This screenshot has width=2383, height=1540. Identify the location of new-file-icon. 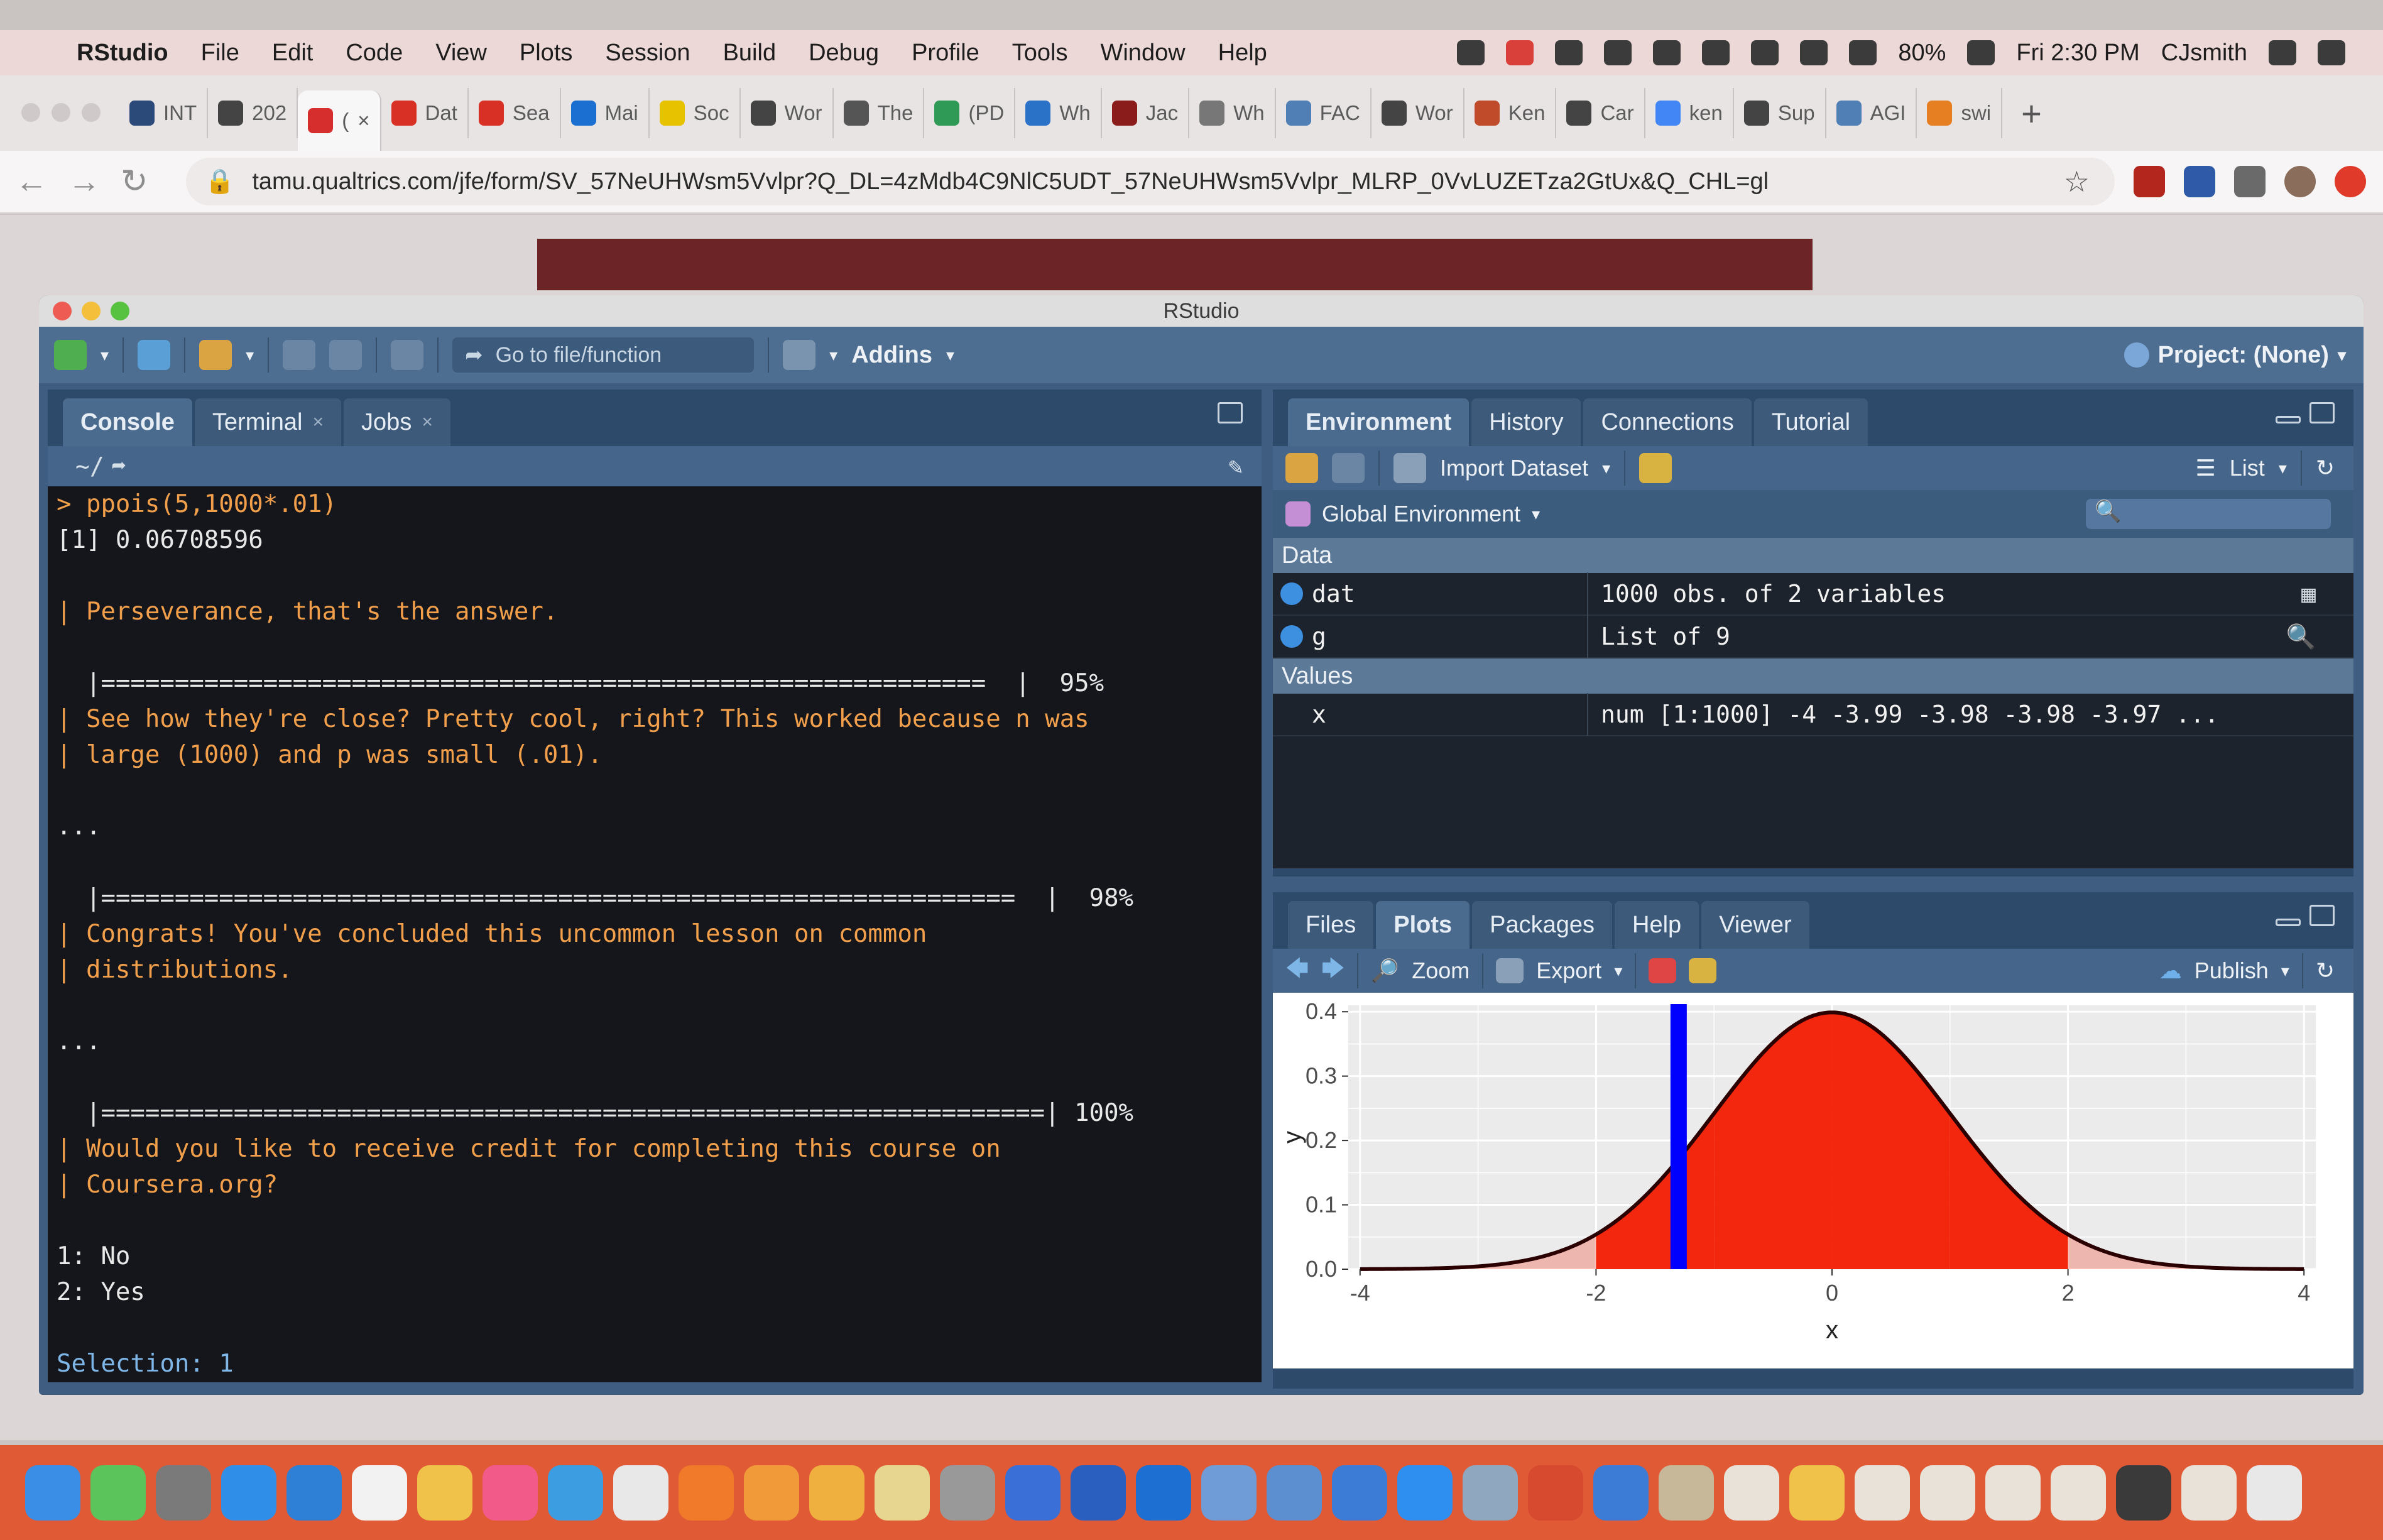
(70, 355).